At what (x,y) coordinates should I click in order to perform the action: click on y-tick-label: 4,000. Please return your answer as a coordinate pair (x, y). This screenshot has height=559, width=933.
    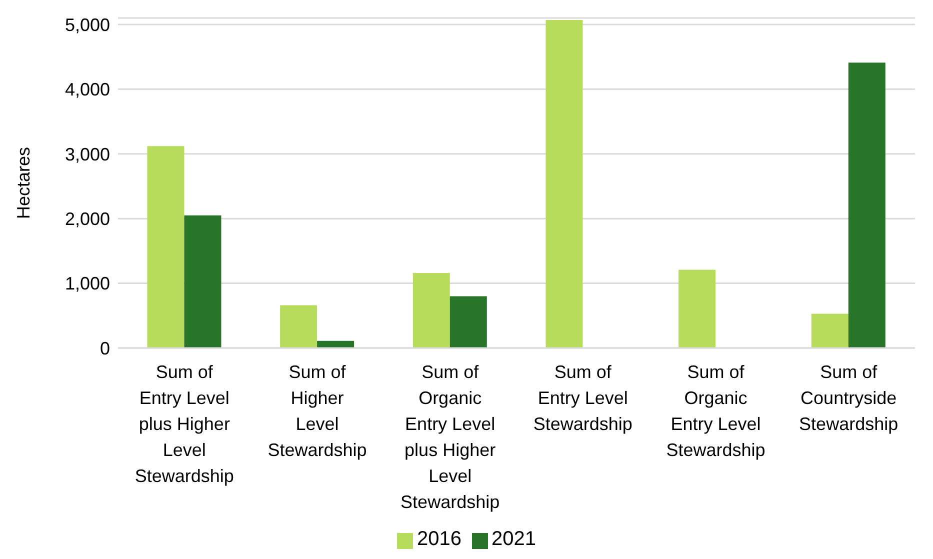
    Looking at the image, I should click on (87, 90).